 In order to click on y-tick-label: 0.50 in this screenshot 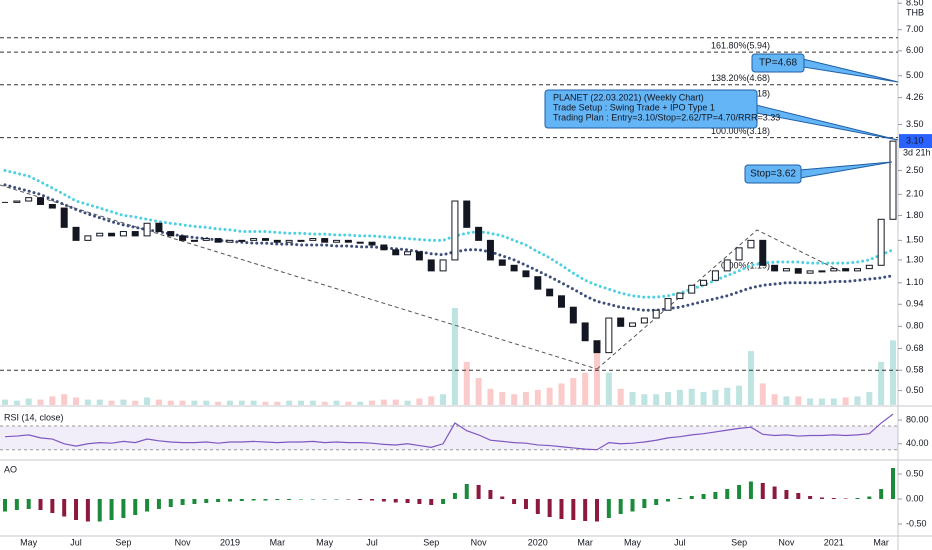, I will do `click(915, 473)`.